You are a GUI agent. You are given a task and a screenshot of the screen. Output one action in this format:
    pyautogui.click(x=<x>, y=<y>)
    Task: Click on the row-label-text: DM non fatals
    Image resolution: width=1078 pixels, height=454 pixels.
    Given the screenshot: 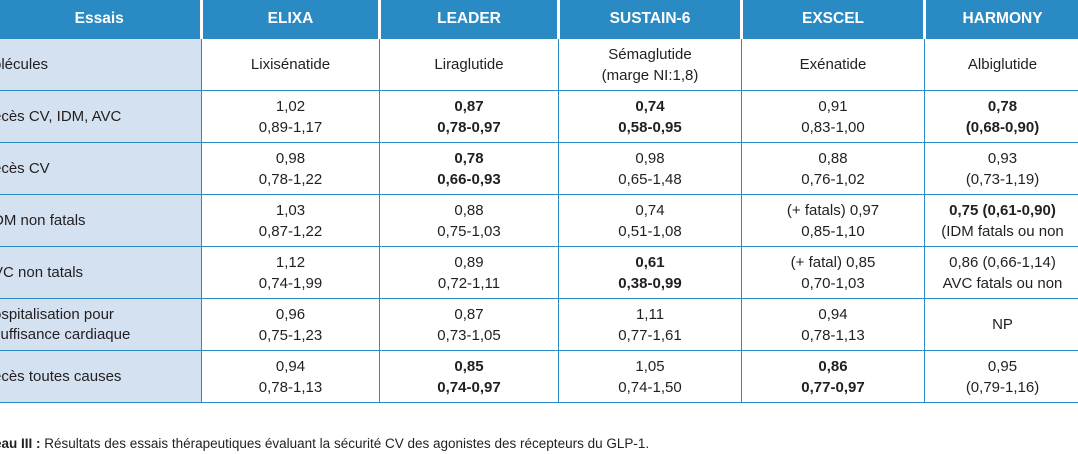 What is the action you would take?
    pyautogui.click(x=43, y=220)
    